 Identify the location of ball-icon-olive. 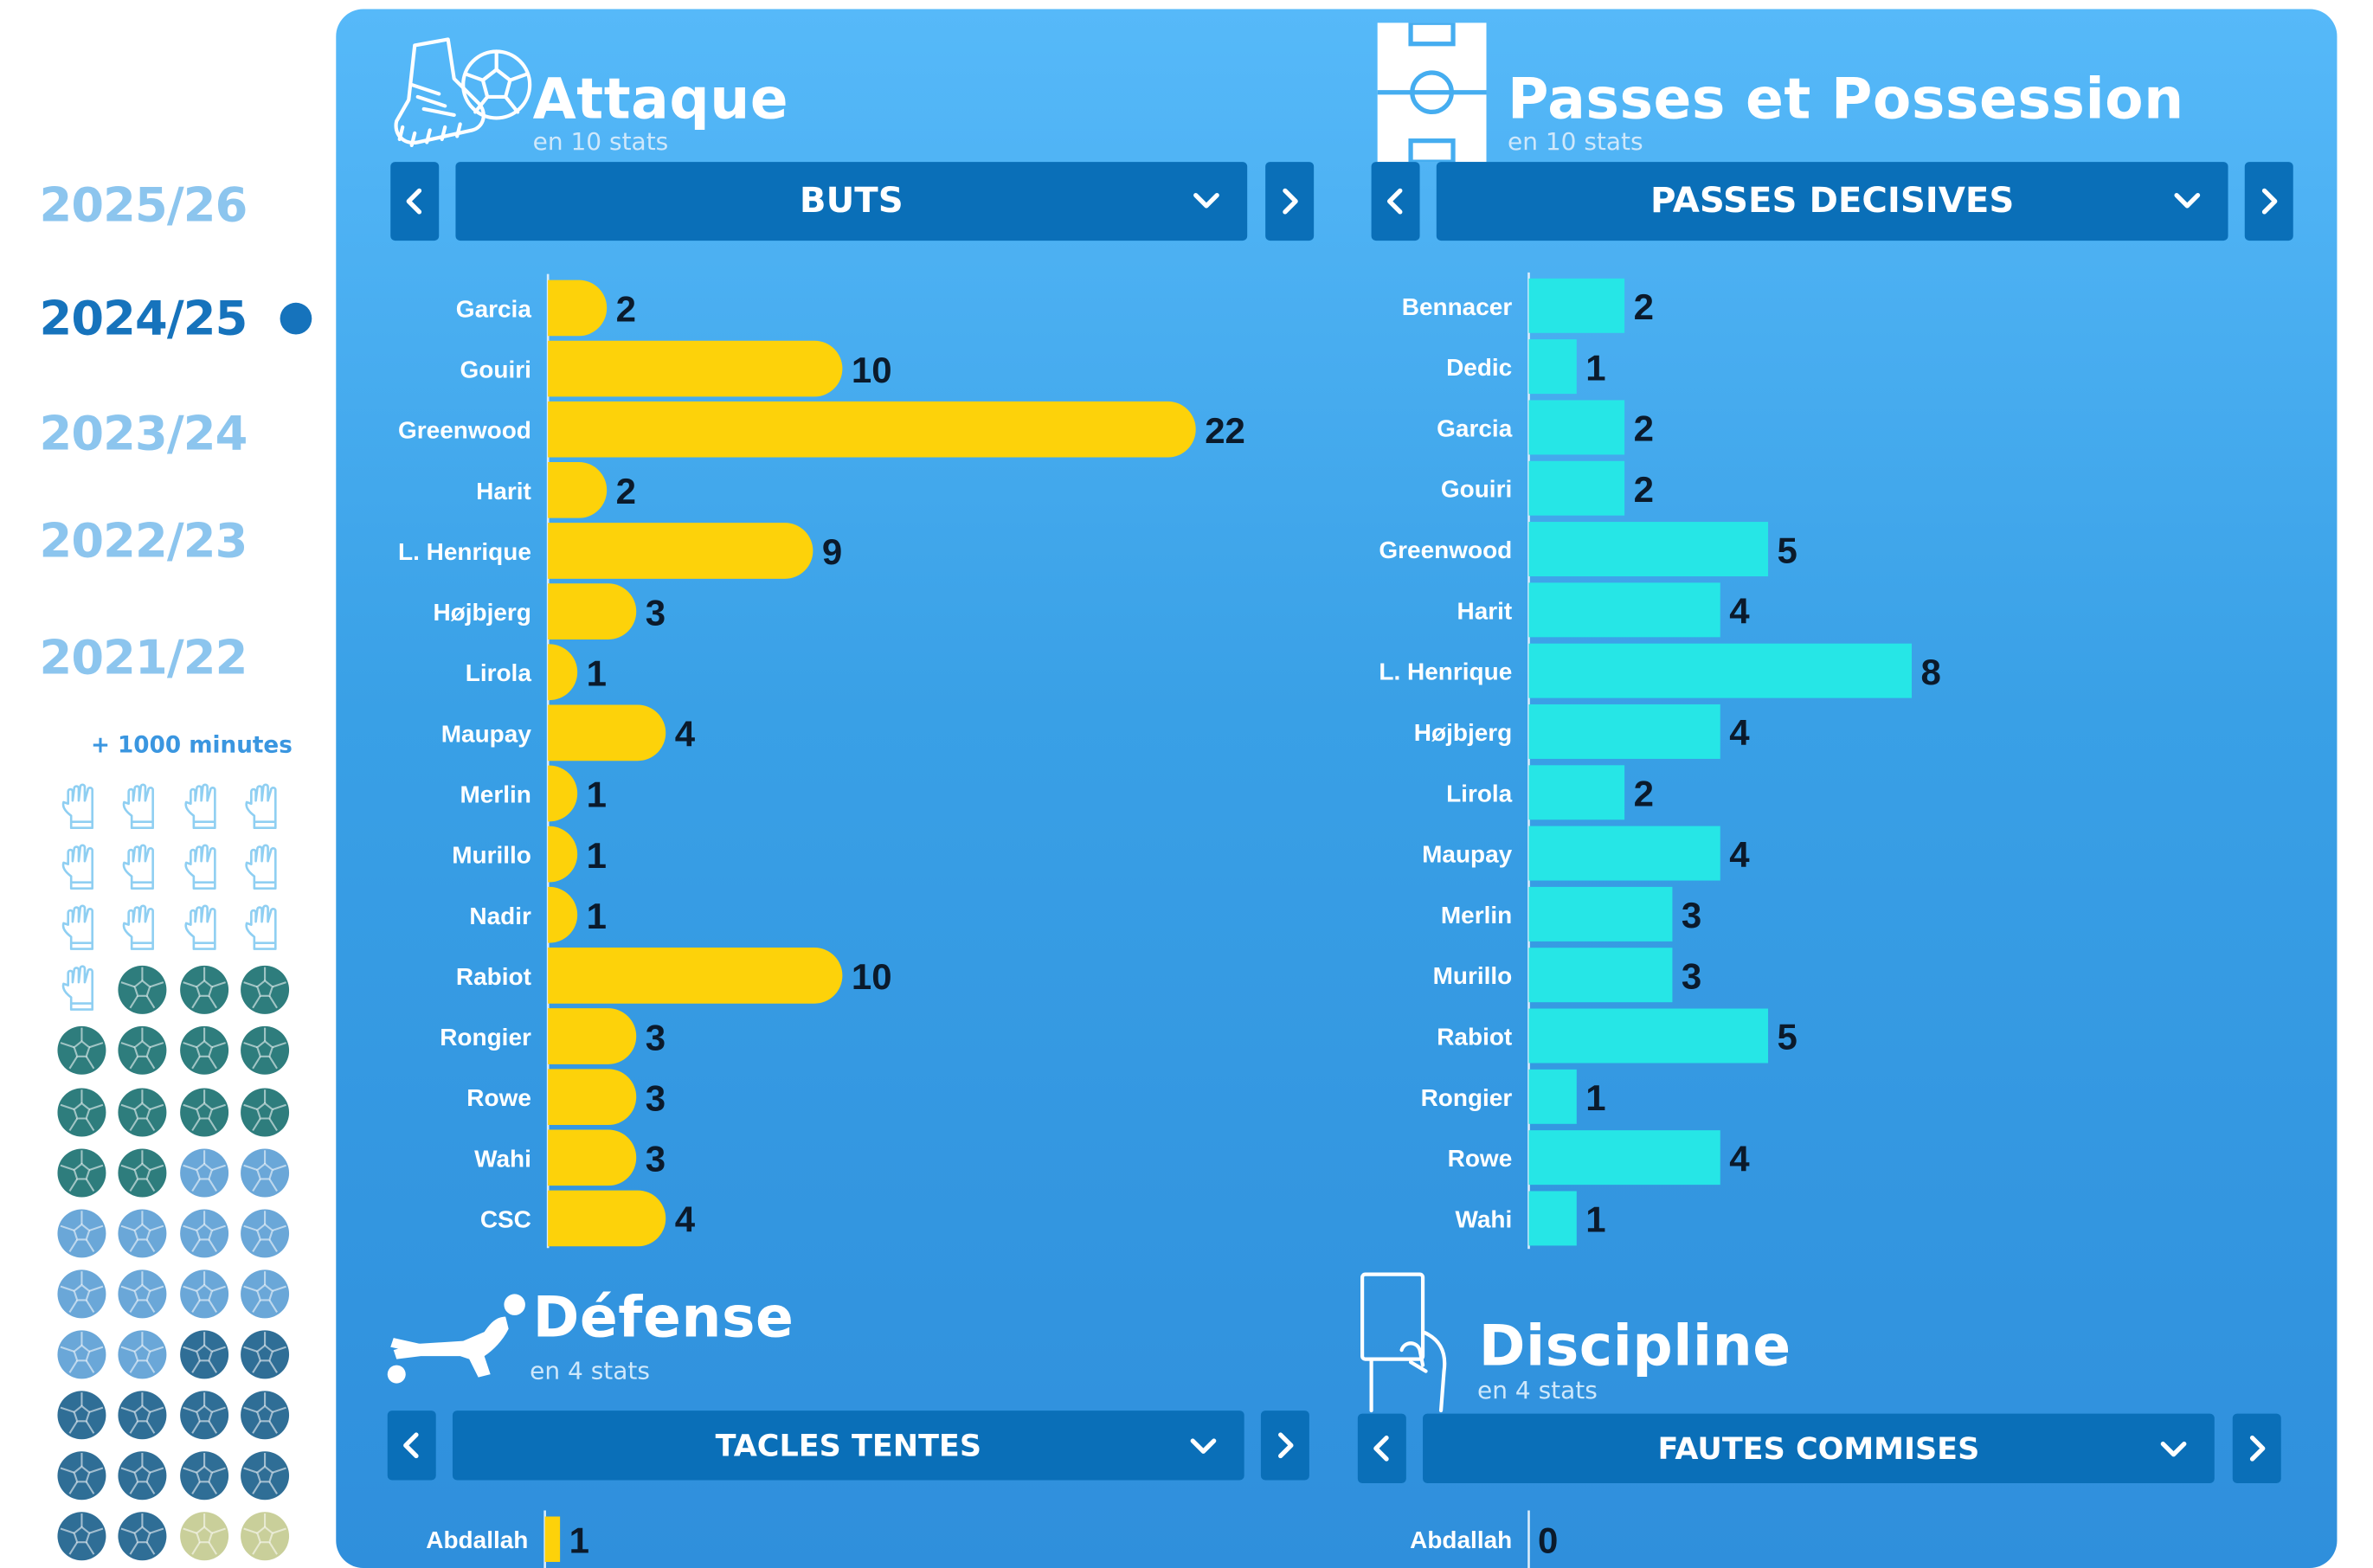
(203, 1536).